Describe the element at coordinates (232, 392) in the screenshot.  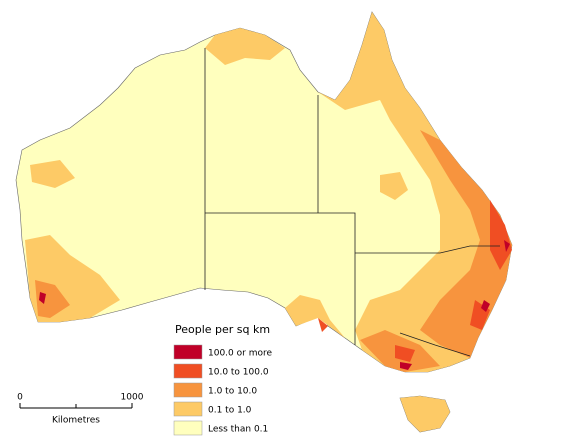
I see `legend-label: 1.0 to 10.0` at that location.